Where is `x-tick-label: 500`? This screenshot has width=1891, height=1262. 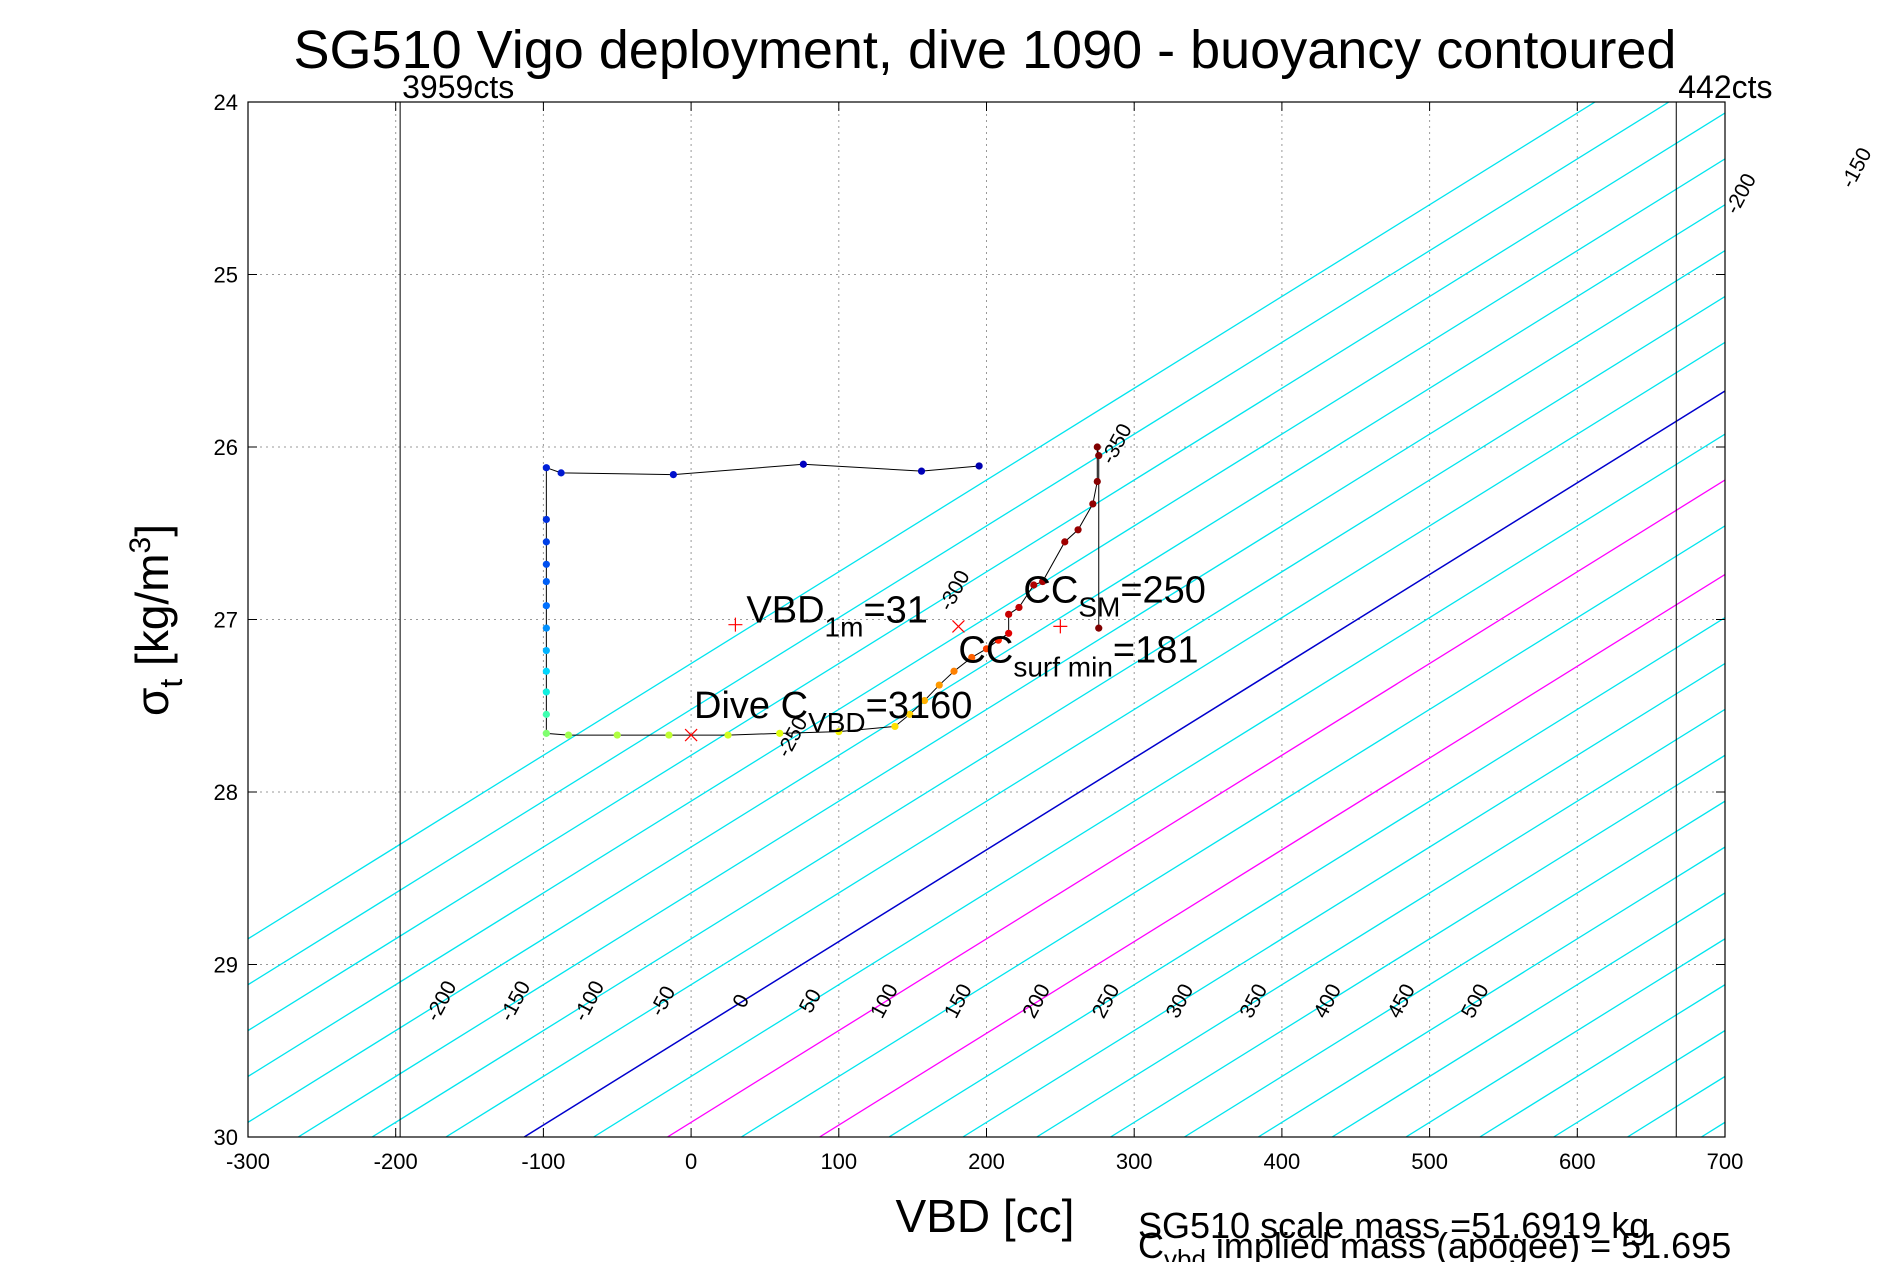
x-tick-label: 500 is located at coordinates (1429, 1161).